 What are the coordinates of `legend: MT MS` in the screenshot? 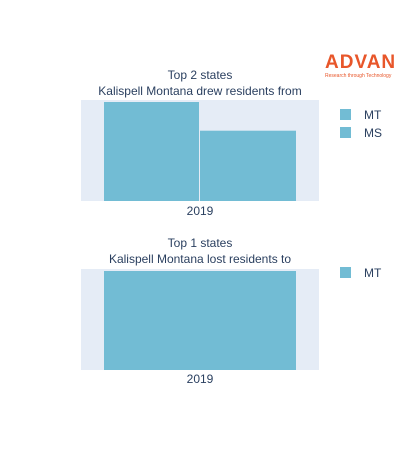 It's located at (361, 124).